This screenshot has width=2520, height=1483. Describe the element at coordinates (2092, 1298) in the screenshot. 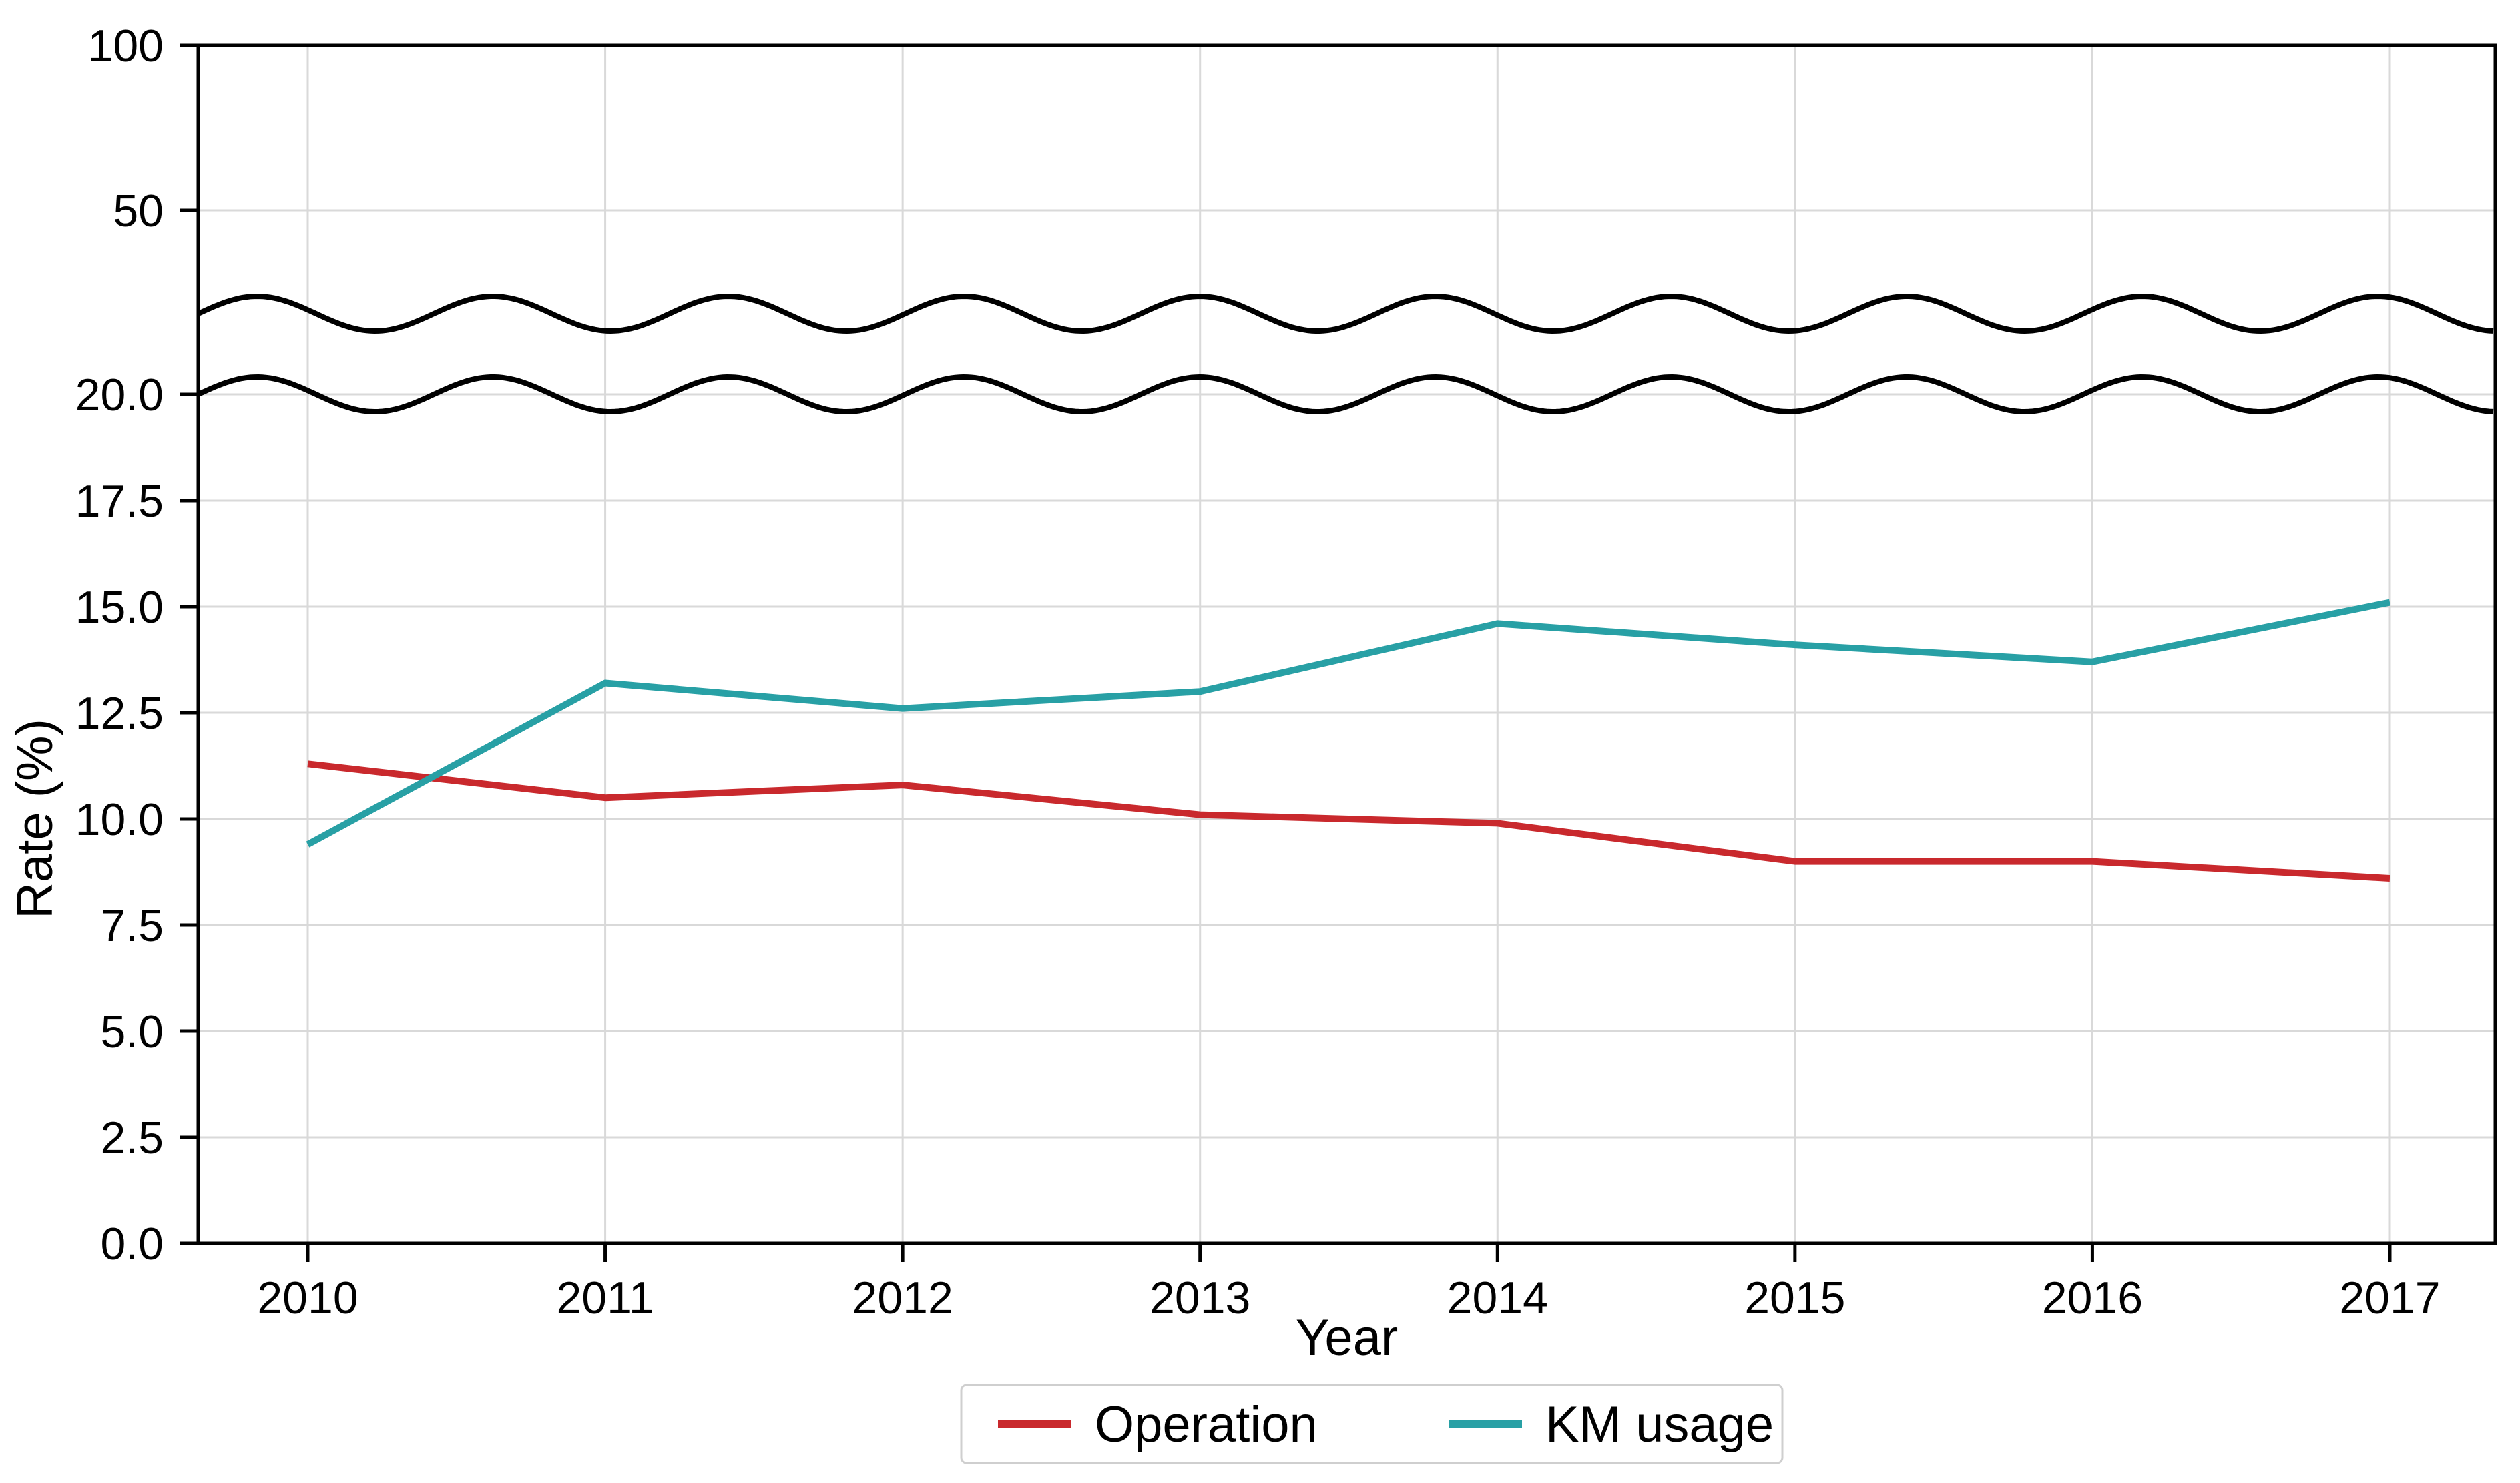

I see `x-tick-label-2016: 2016` at that location.